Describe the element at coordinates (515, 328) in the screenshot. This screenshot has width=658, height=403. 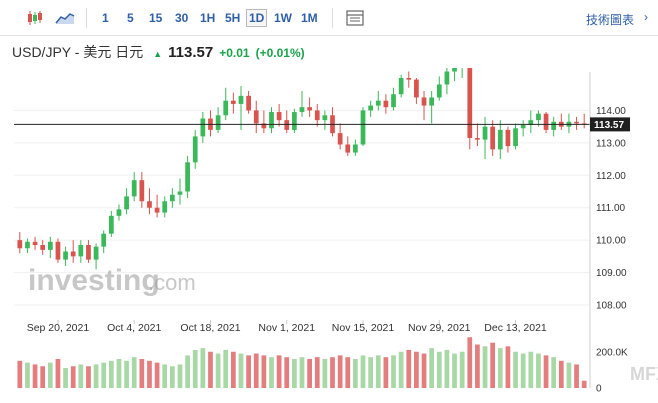
I see `x-tick-label: Dec 13, 2021` at that location.